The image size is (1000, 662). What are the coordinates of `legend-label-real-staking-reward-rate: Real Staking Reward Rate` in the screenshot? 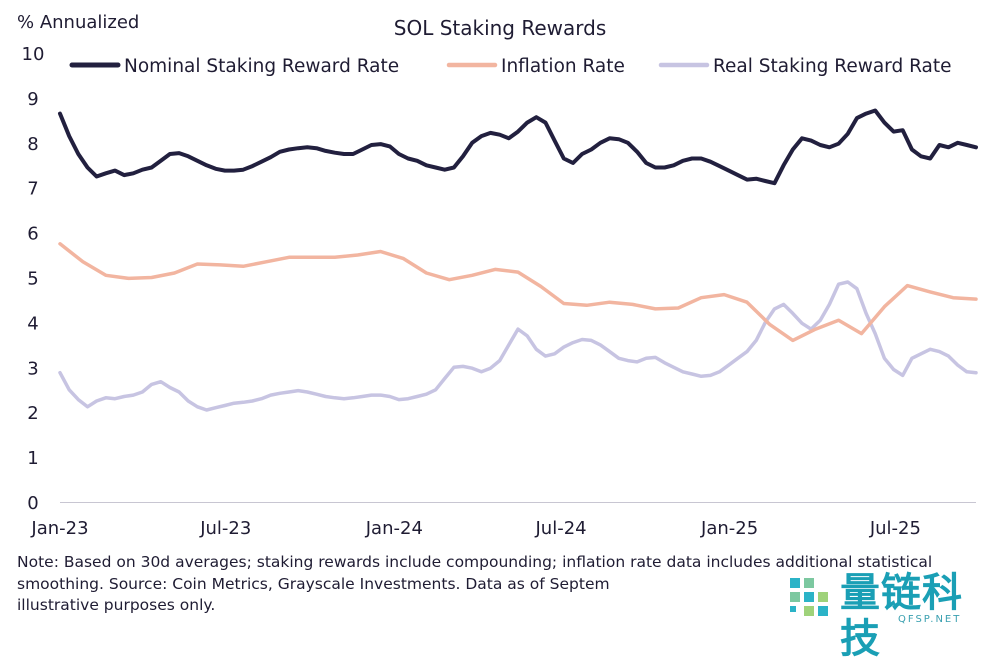 It's located at (832, 66).